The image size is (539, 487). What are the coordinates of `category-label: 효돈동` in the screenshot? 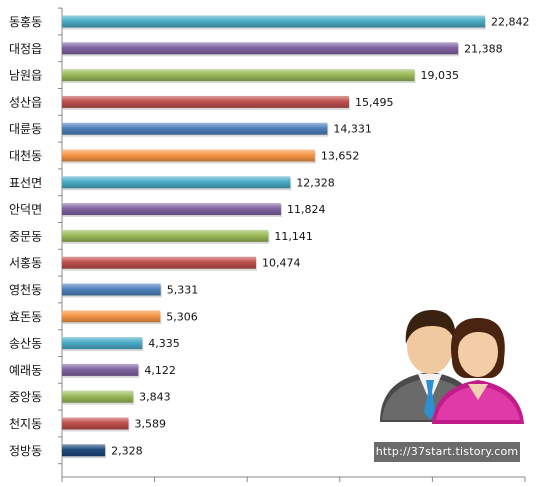 It's located at (25, 317).